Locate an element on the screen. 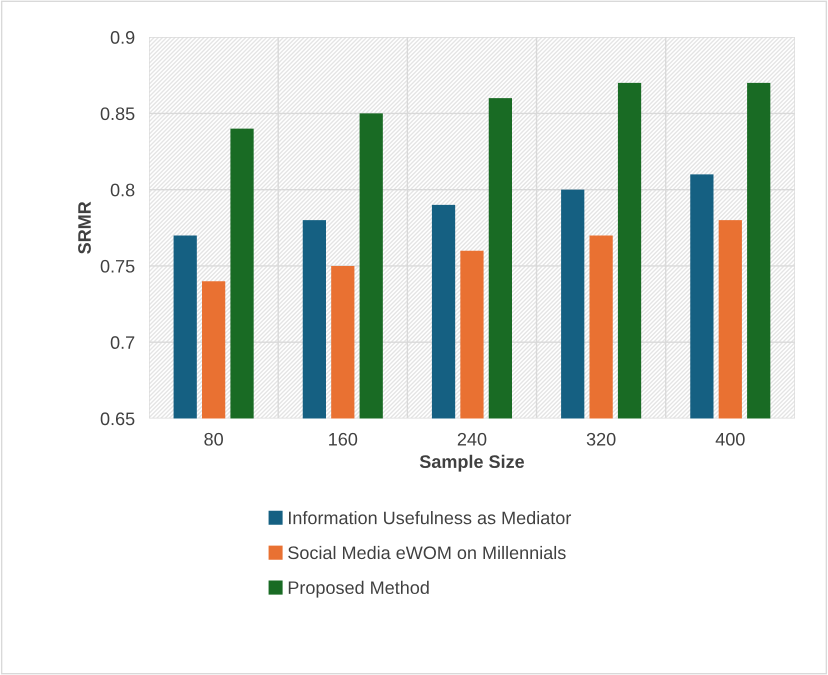  x-tick-label: 400 is located at coordinates (730, 439).